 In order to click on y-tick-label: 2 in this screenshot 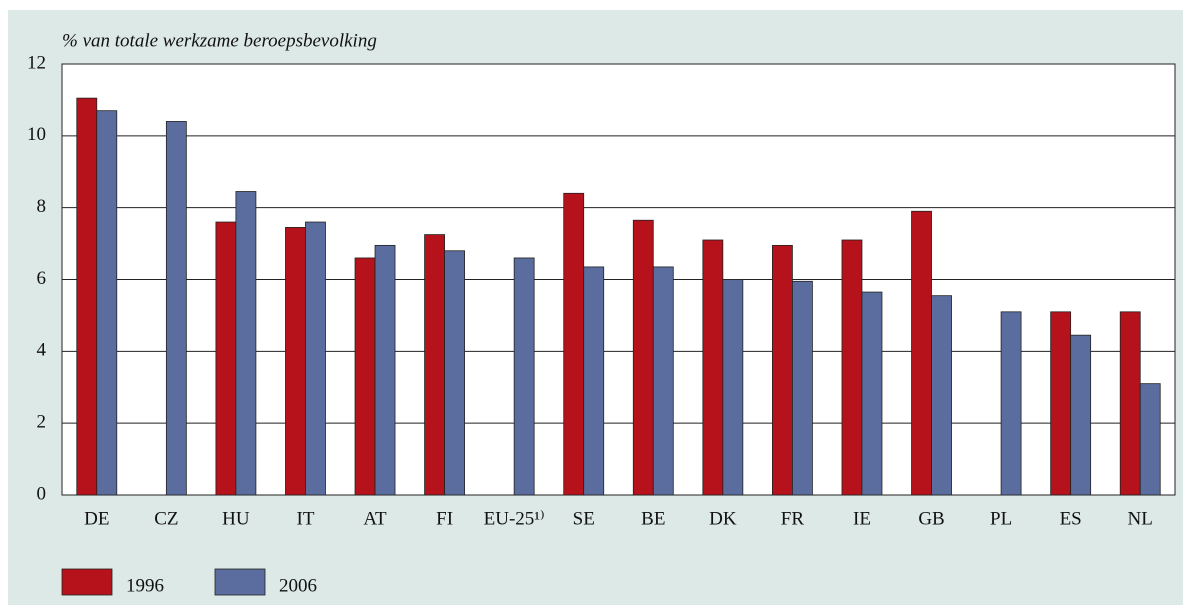, I will do `click(42, 422)`.